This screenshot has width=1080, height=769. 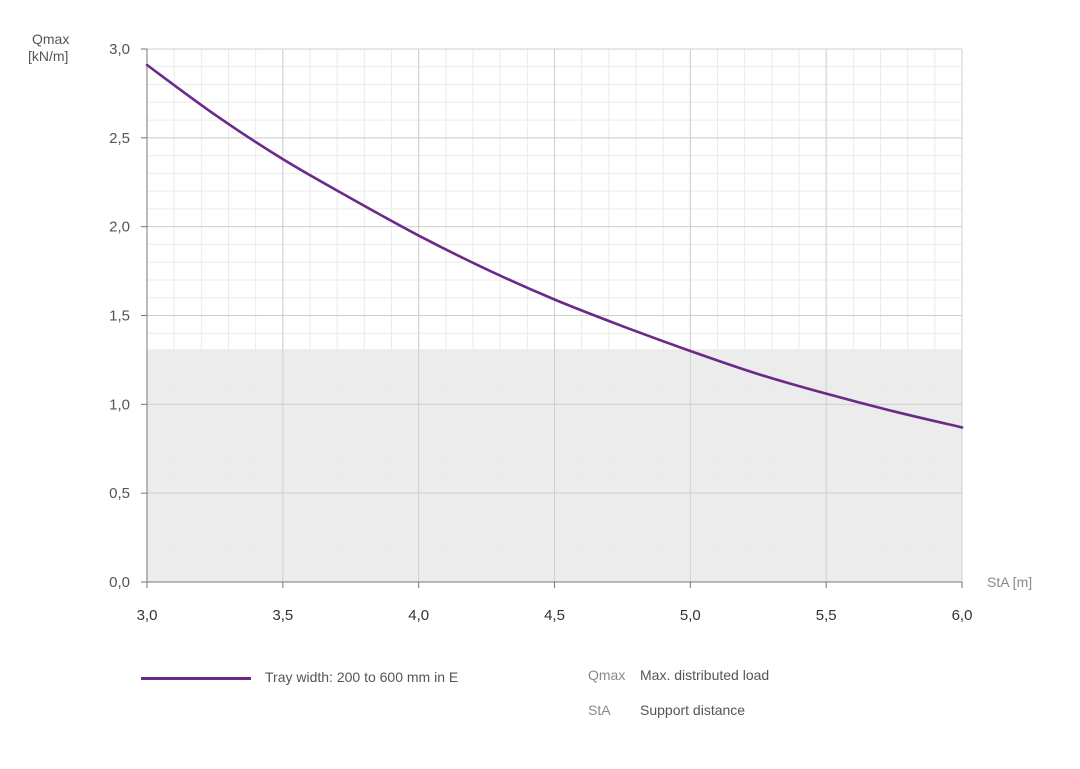 I want to click on x-tick-label: 3,0, so click(x=147, y=615).